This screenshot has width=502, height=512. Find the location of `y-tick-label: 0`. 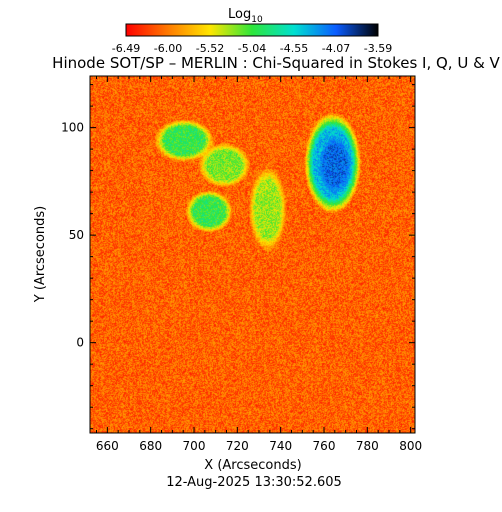

y-tick-label: 0 is located at coordinates (80, 343).